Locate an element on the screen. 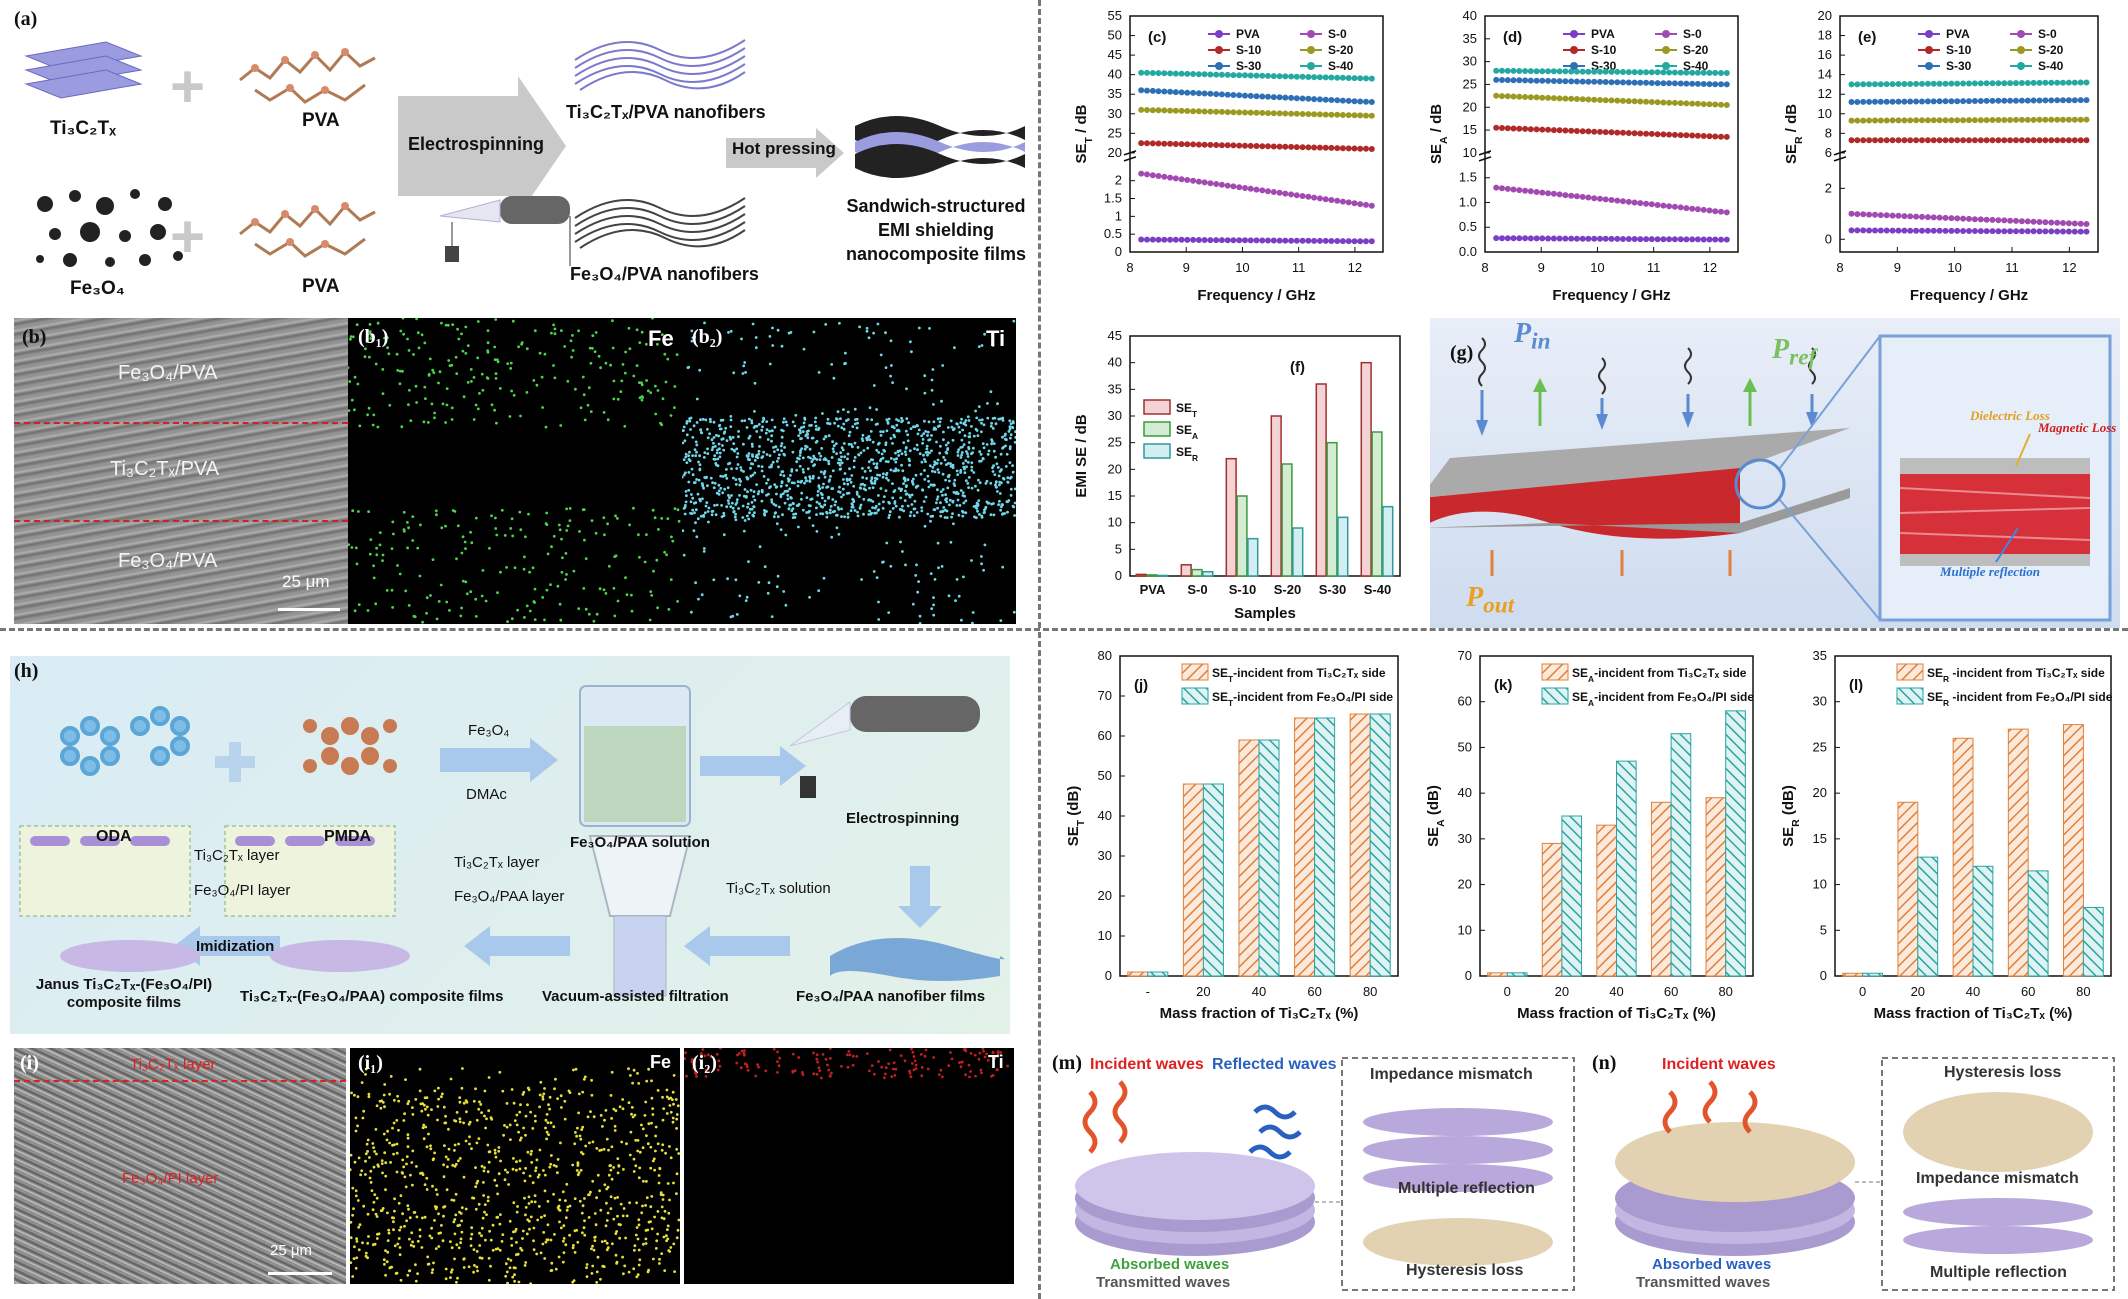  y-tick-label: 10 is located at coordinates (1465, 929).